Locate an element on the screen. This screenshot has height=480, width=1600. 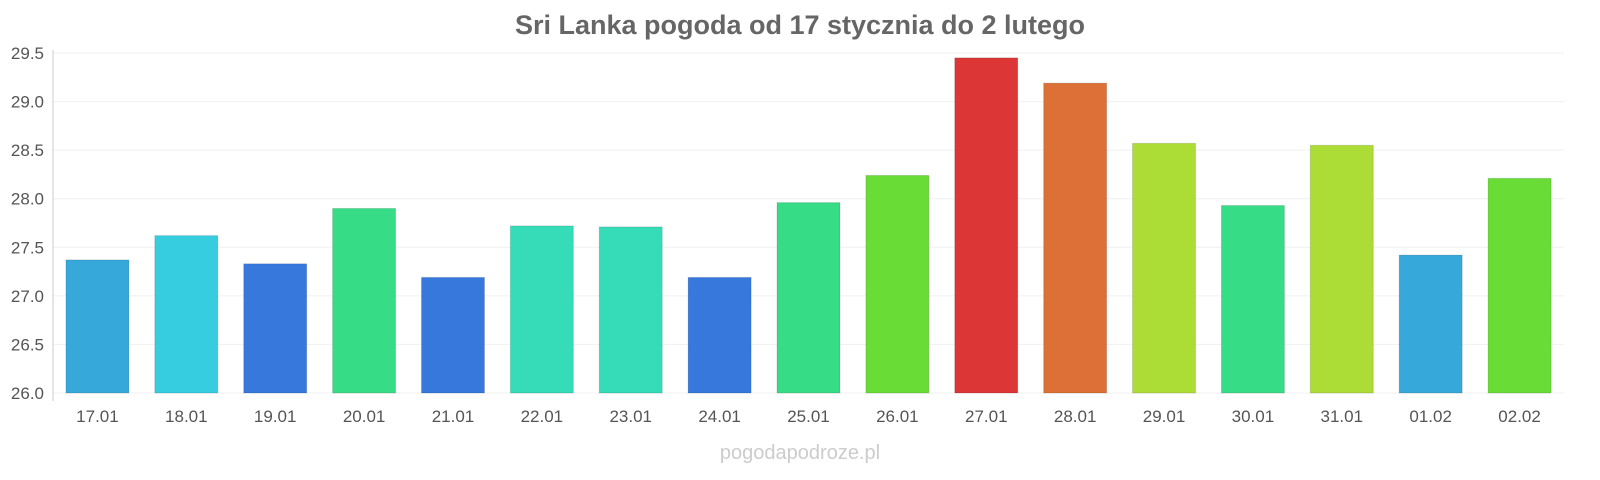
bar-19.01 is located at coordinates (275, 328).